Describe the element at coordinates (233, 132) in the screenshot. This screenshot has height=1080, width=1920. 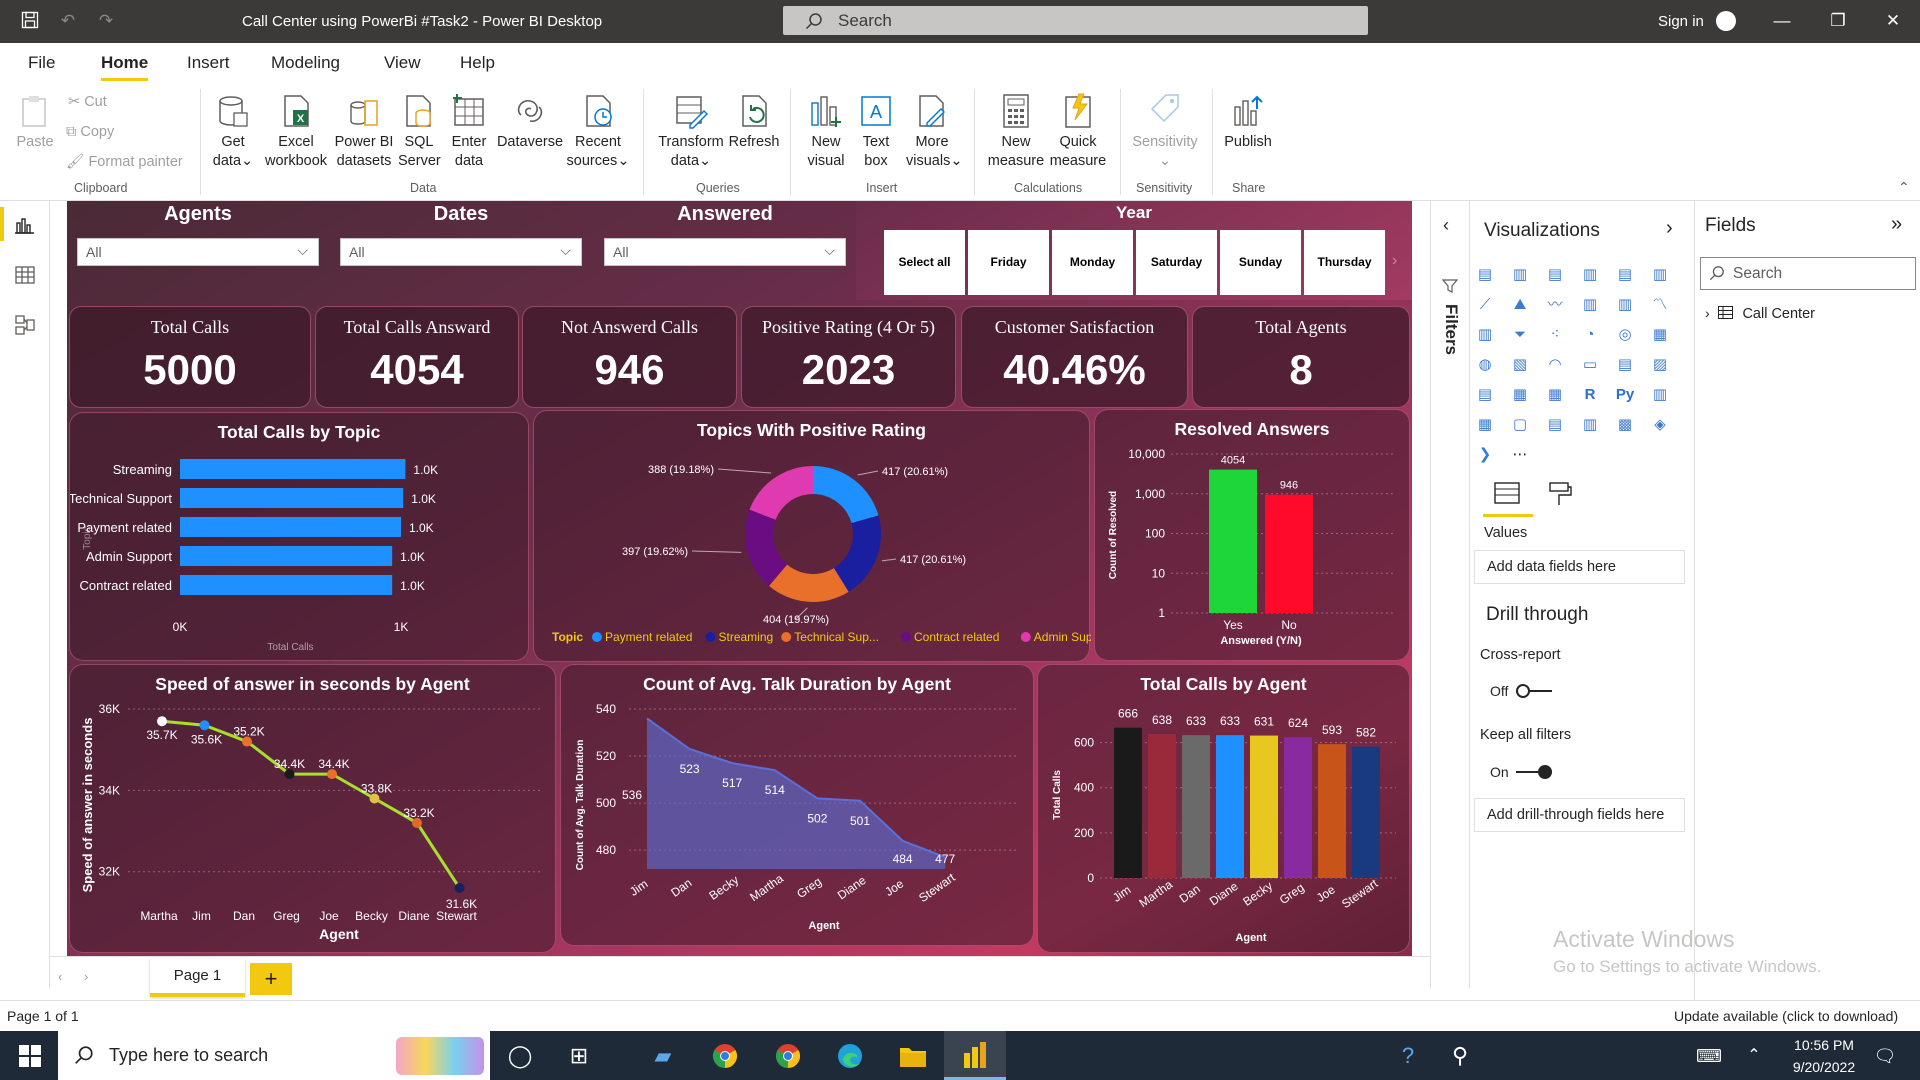
I see `get-data-button: Get data⌄` at that location.